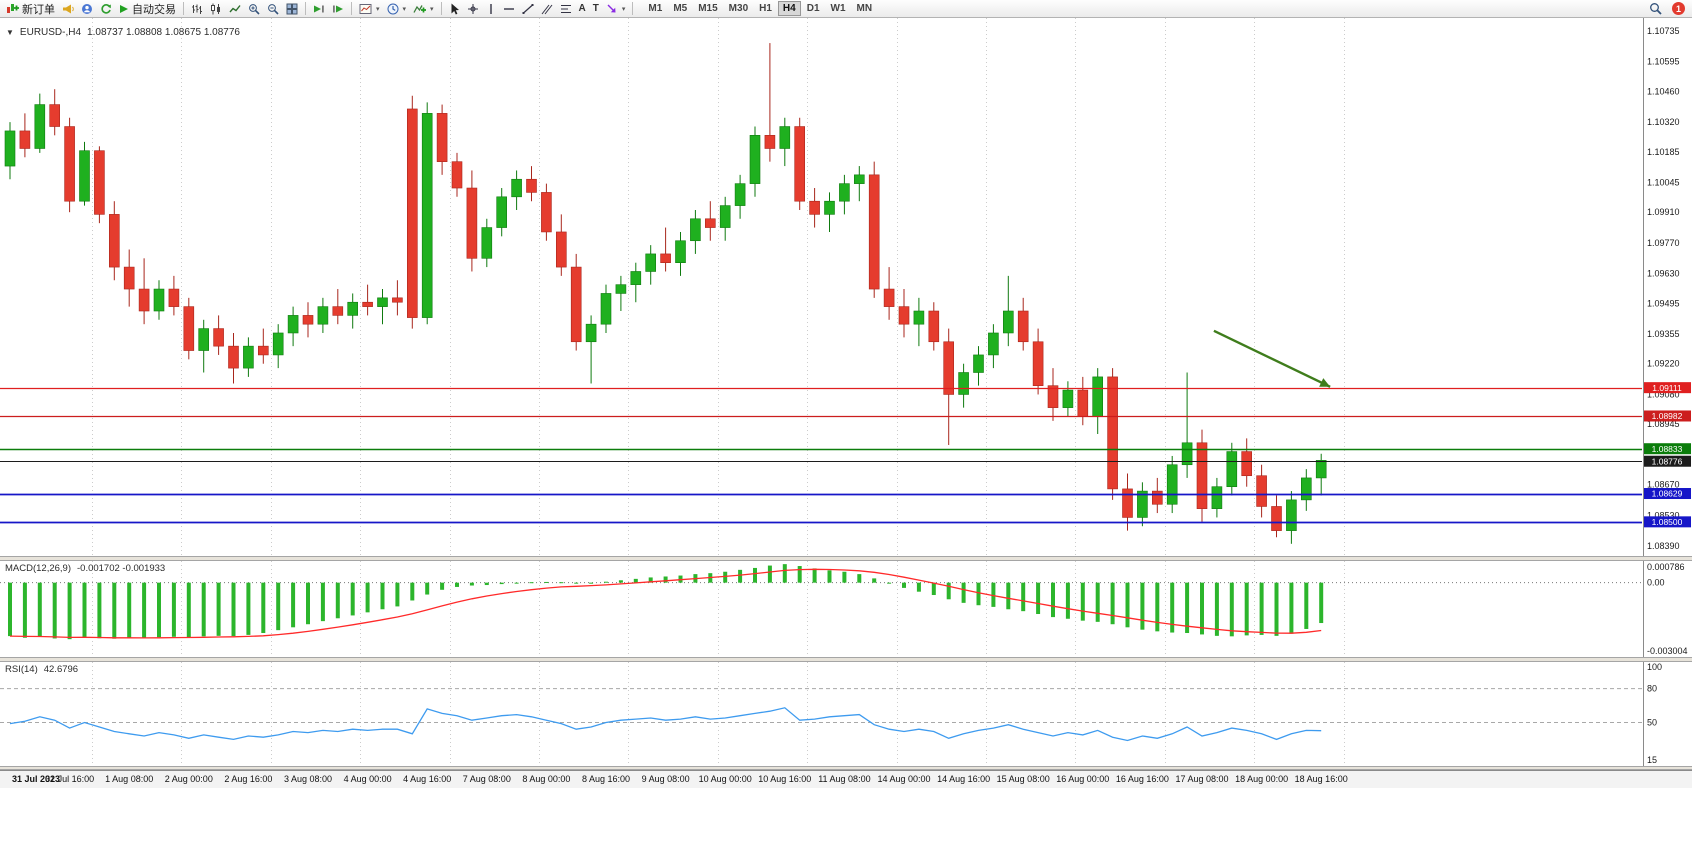  What do you see at coordinates (1272, 358) in the screenshot?
I see `arrow-annotation` at bounding box center [1272, 358].